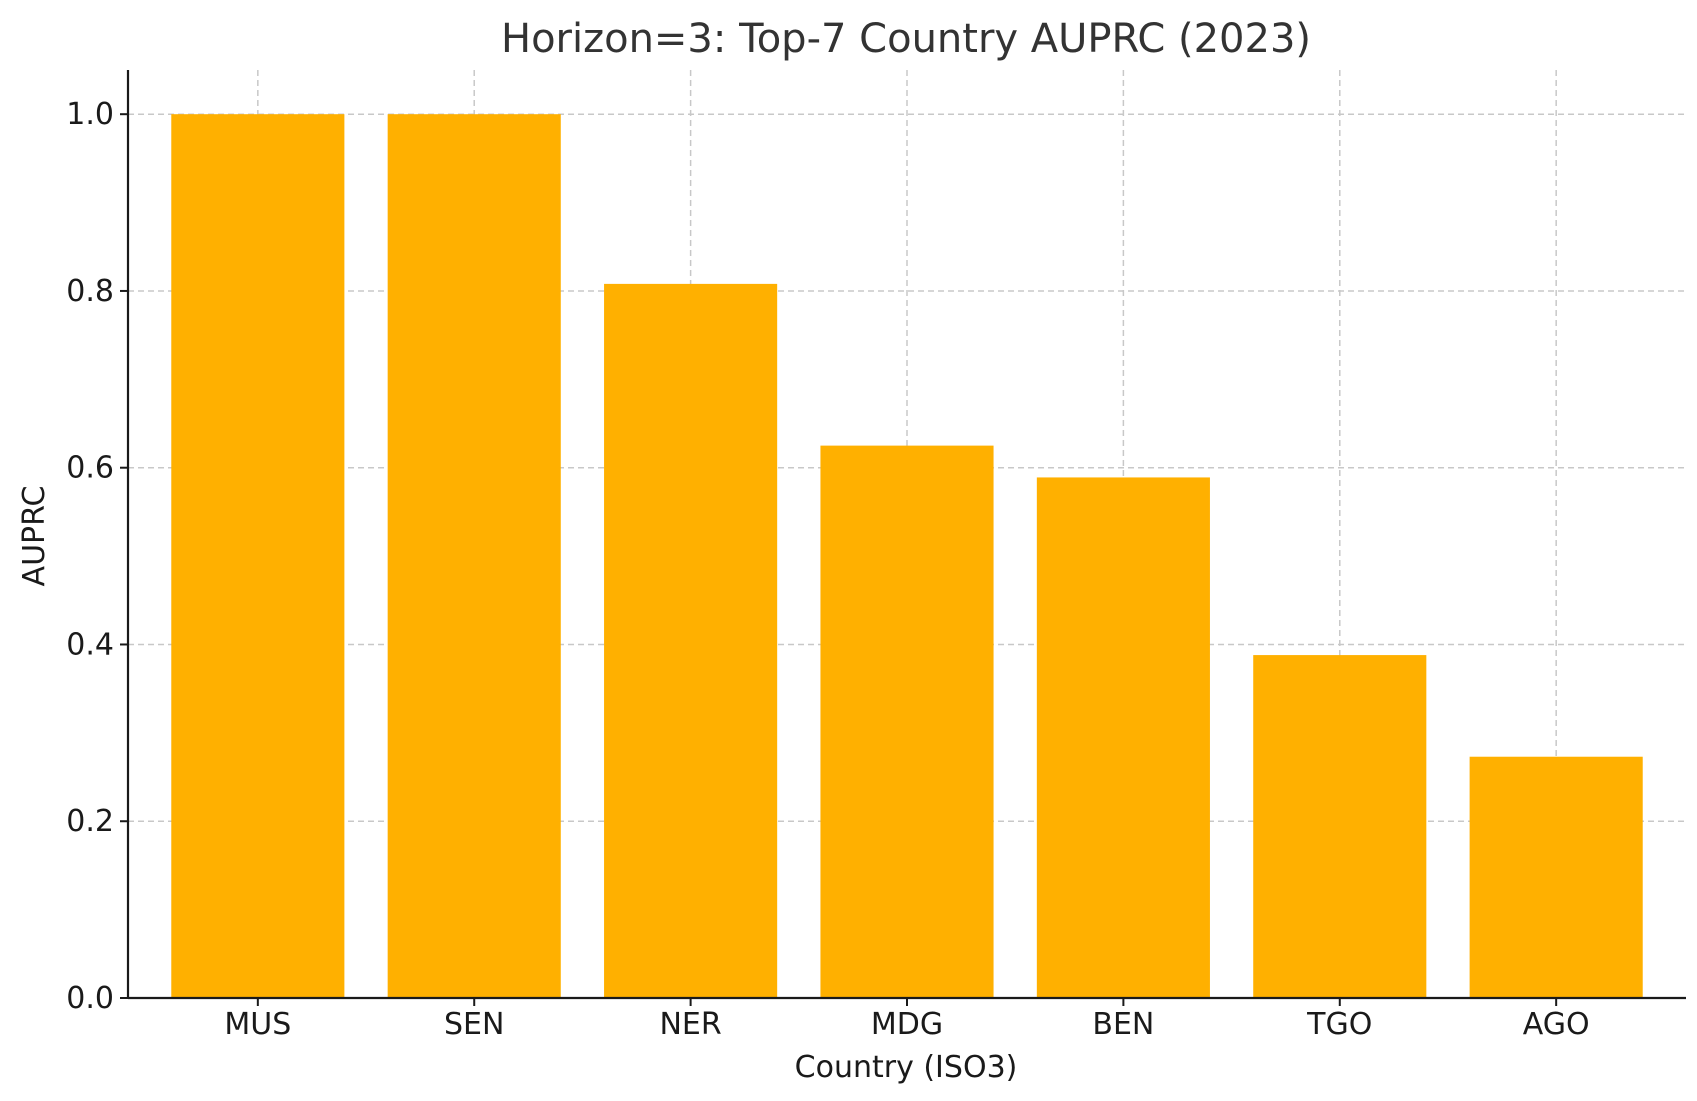 The image size is (1697, 1101). Describe the element at coordinates (90, 114) in the screenshot. I see `y-tick-label: 1.0` at that location.